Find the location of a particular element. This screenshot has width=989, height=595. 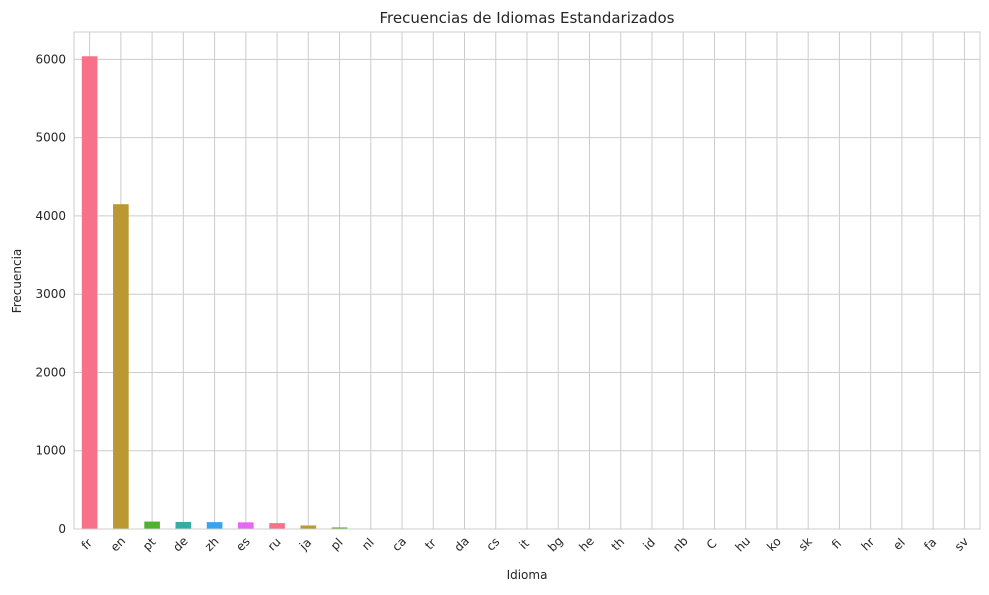

x-tick-label: fi is located at coordinates (836, 544).